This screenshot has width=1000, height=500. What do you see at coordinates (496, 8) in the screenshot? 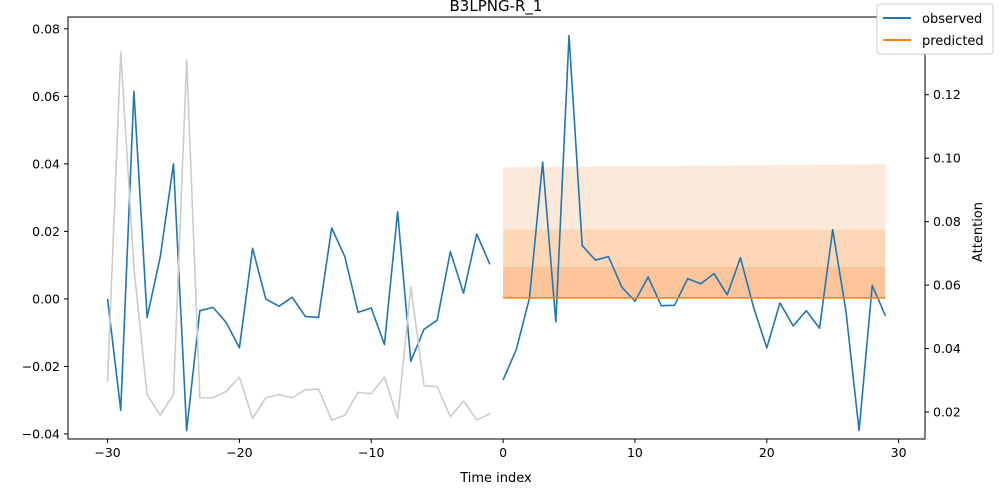
I see `chart-title: B3LPNG-R_1` at bounding box center [496, 8].